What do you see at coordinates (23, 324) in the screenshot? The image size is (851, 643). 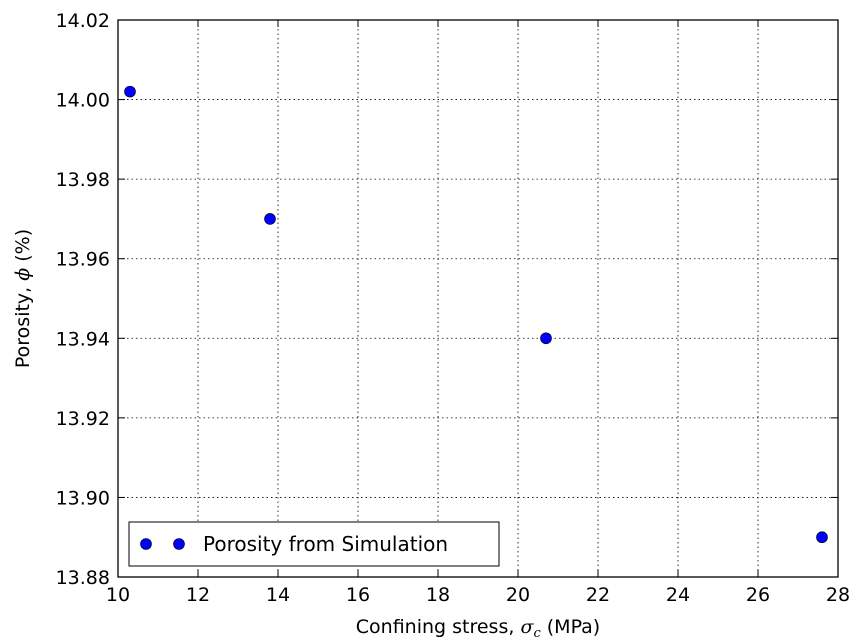 I see `y-axis-title-prefix: Porosity,` at bounding box center [23, 324].